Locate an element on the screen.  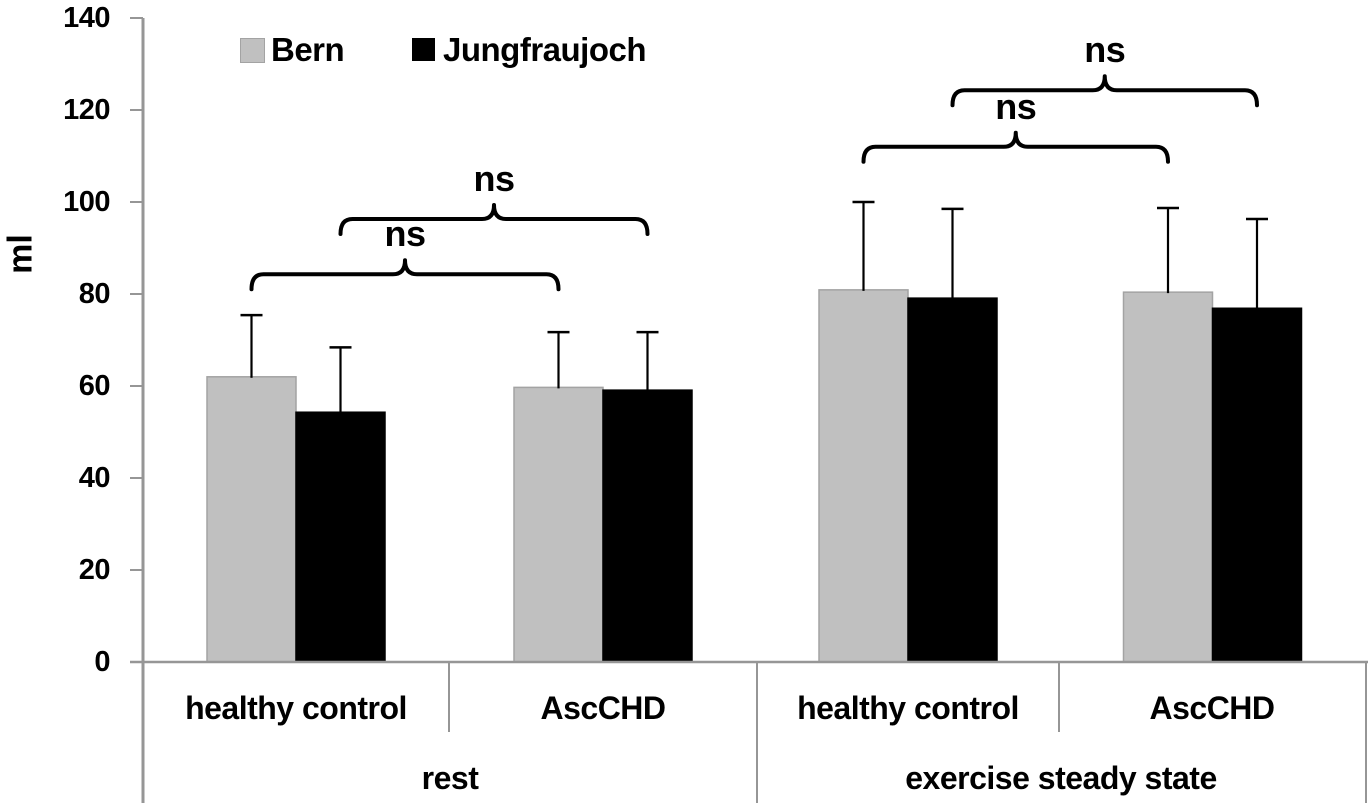
category-label-exercise-healthy-control: healthy control is located at coordinates (908, 708).